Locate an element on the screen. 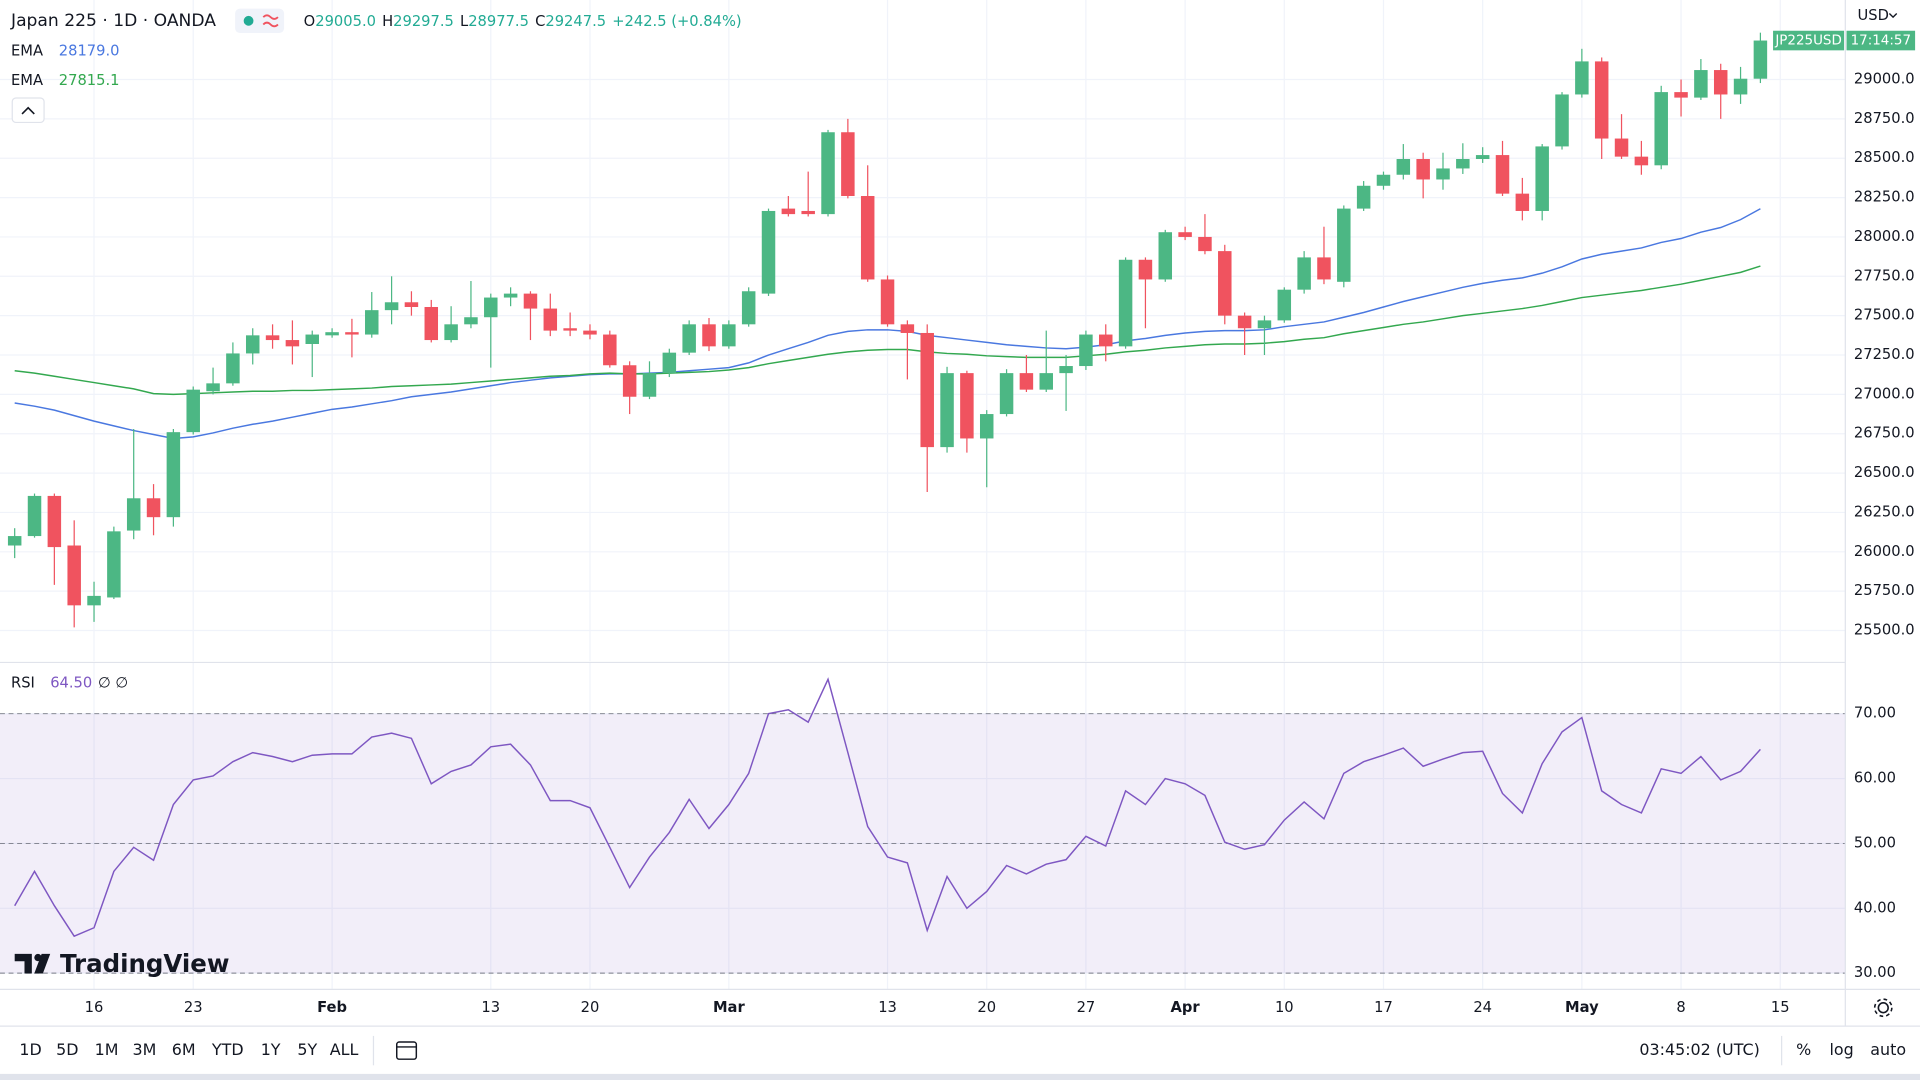 This screenshot has width=1920, height=1080. symbol-tag-bg is located at coordinates (1809, 40).